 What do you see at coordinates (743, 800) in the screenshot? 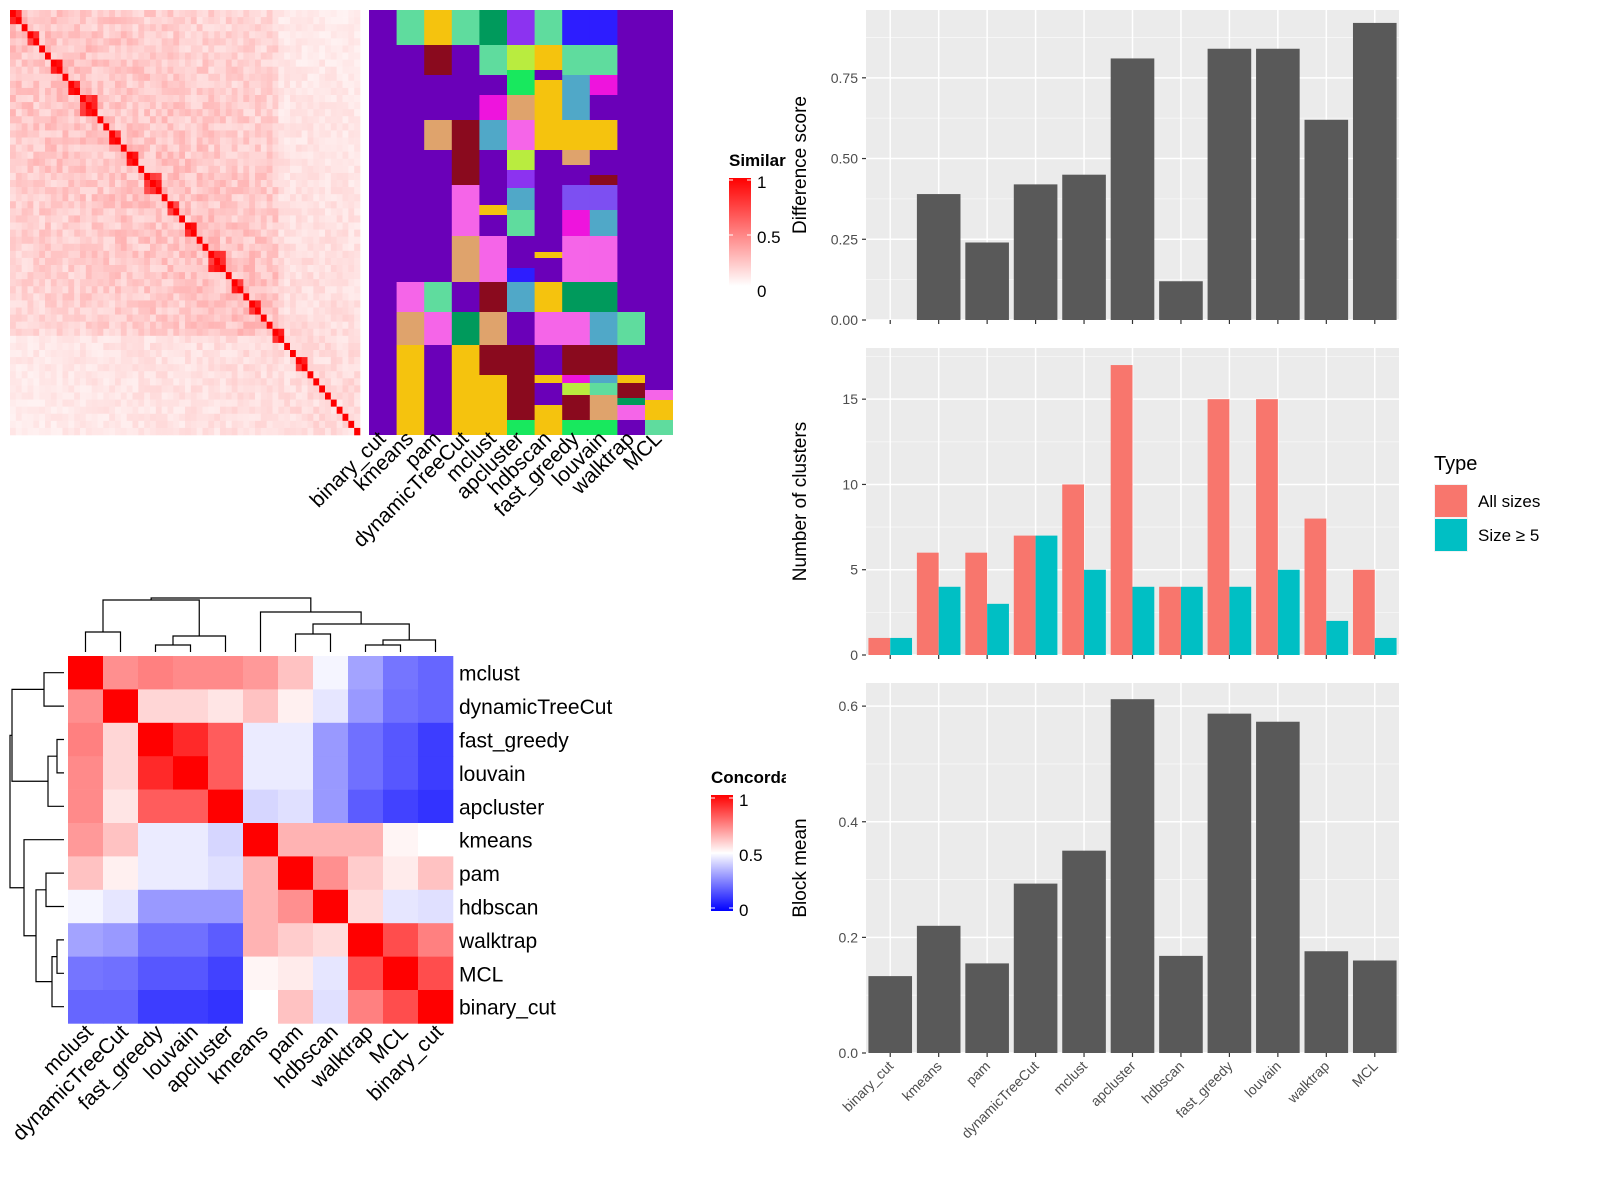
I see `concordance-legend-tick-label: 1` at bounding box center [743, 800].